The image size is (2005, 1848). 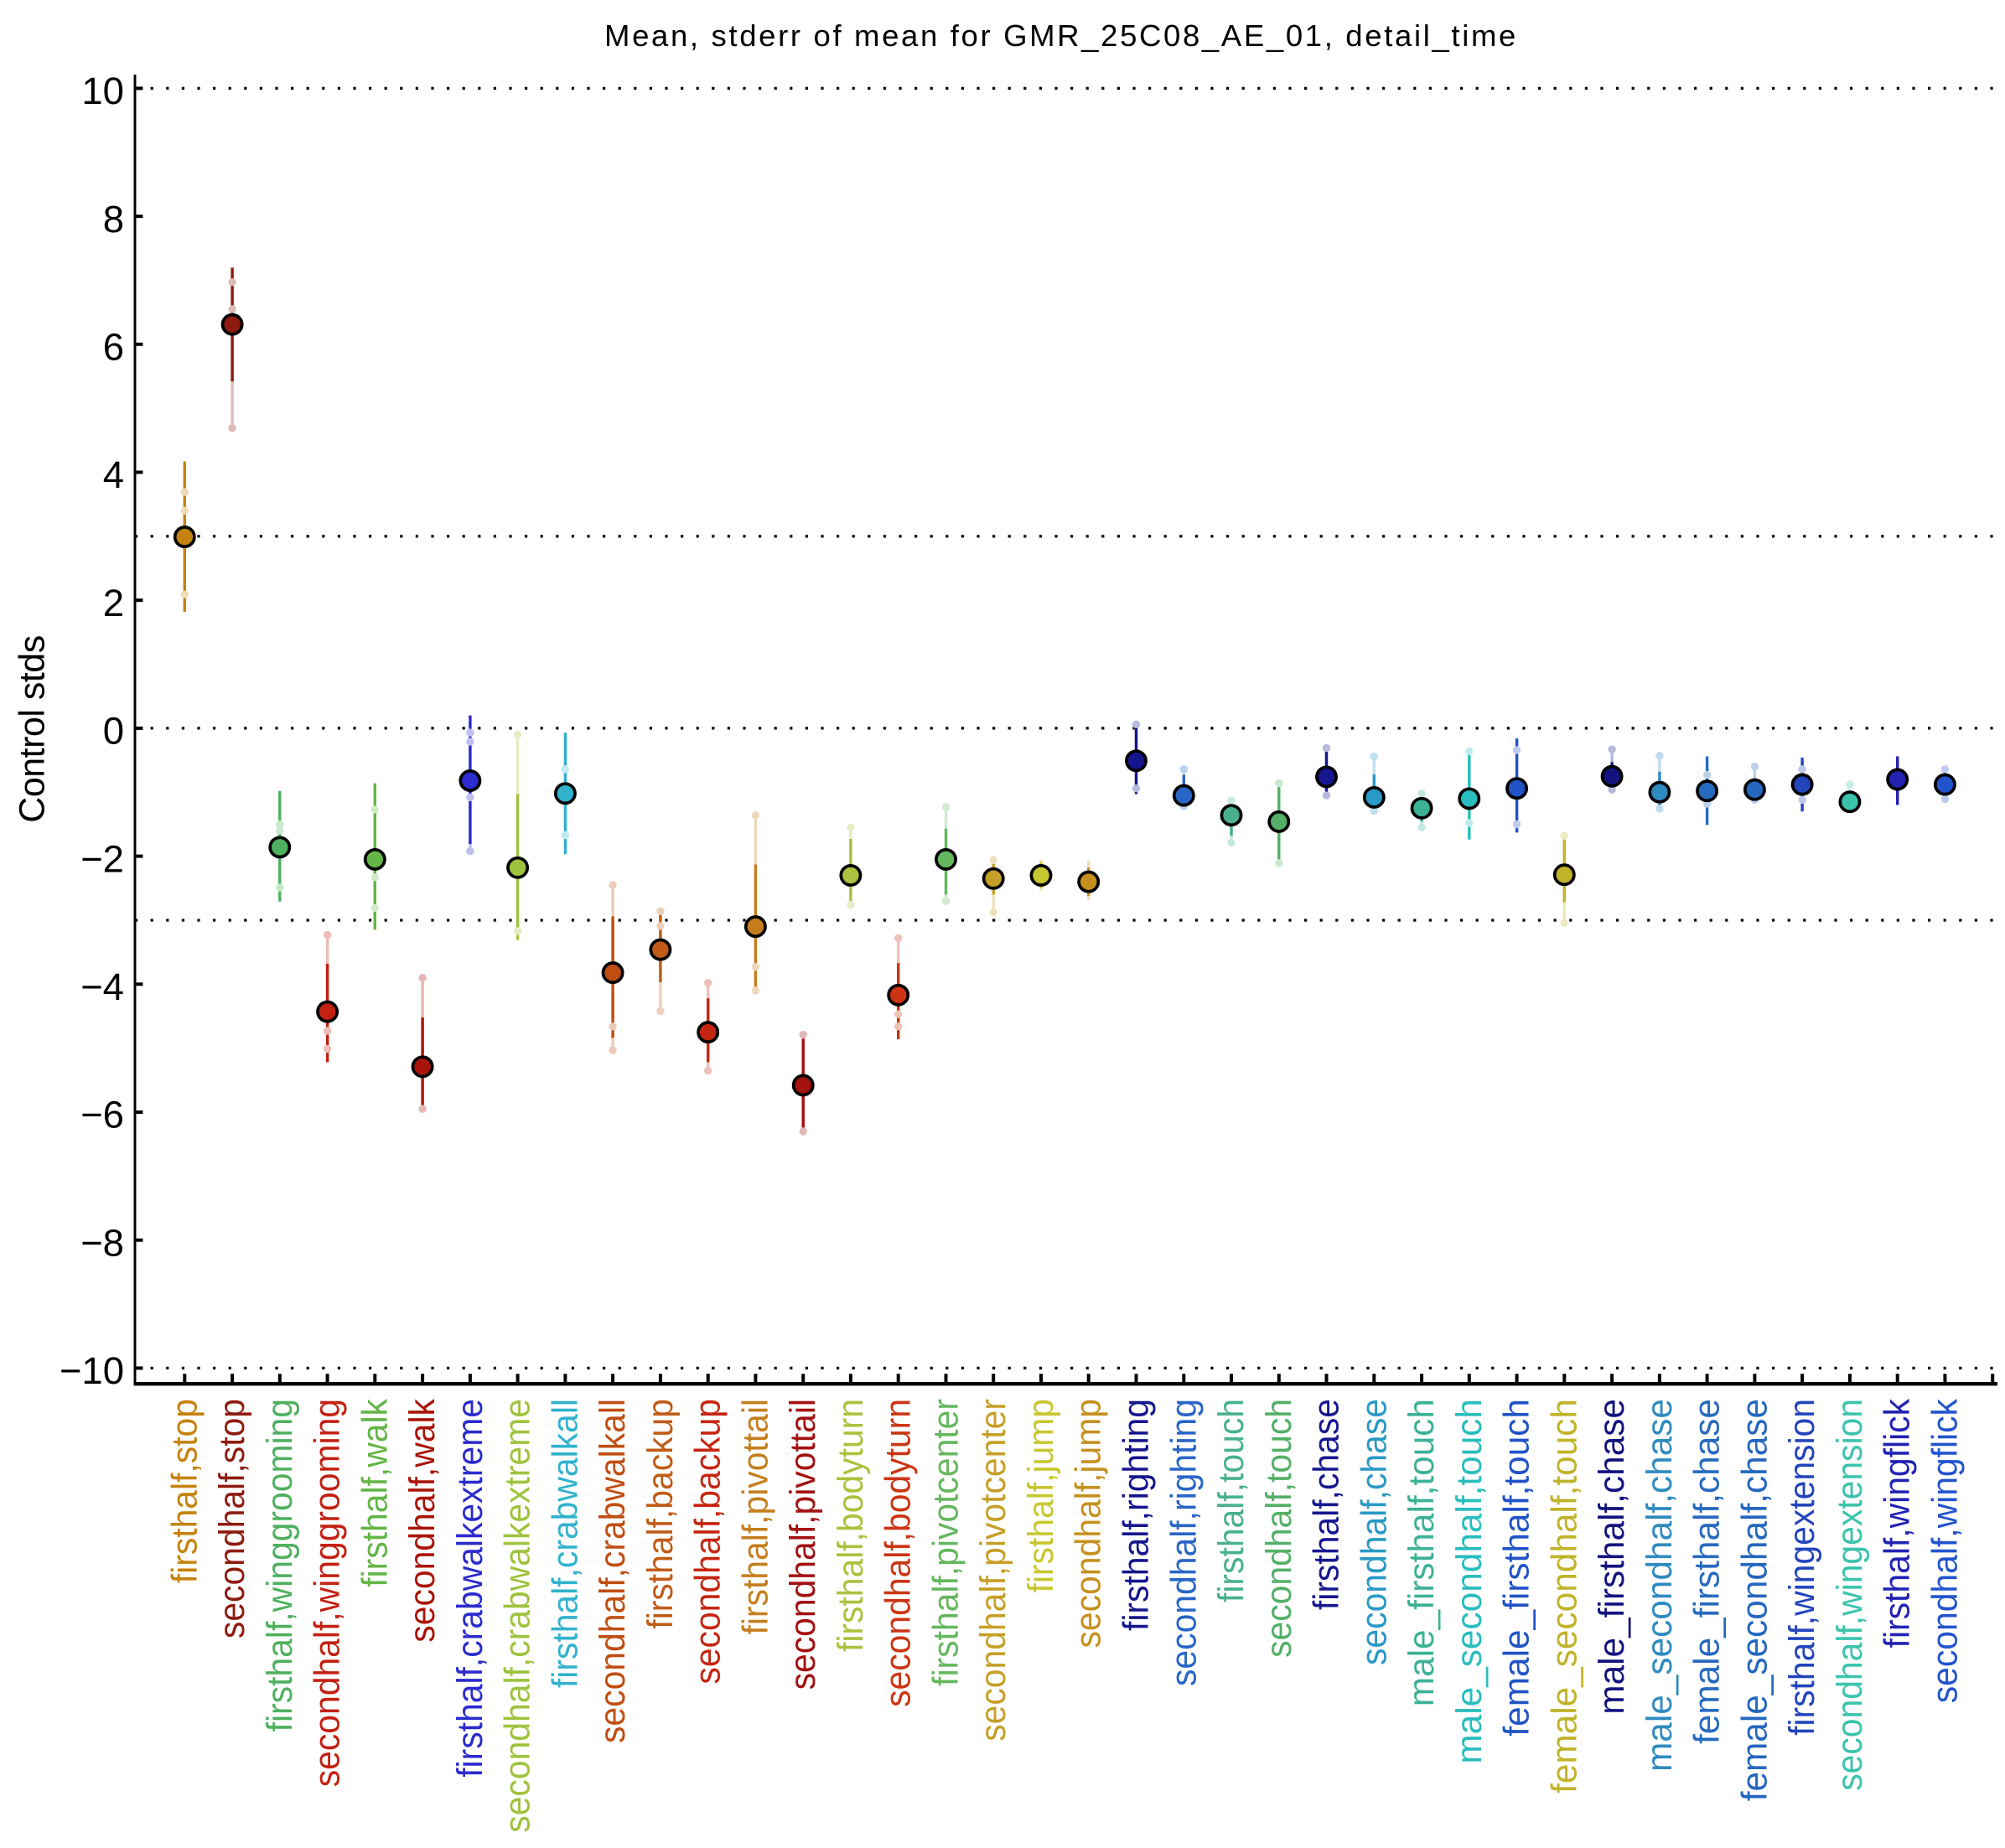 I want to click on svg-text: male_secondhalf,touch, so click(x=1470, y=1581).